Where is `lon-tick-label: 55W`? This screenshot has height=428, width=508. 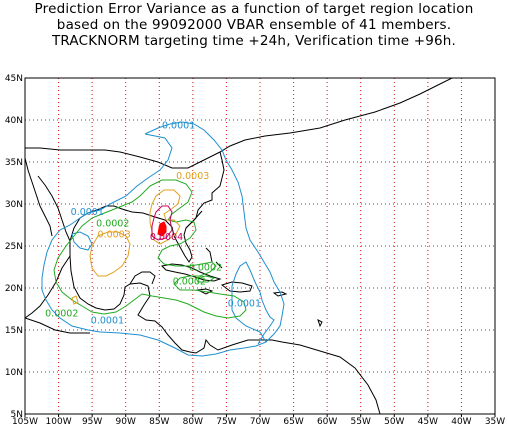 lon-tick-label: 55W is located at coordinates (361, 422).